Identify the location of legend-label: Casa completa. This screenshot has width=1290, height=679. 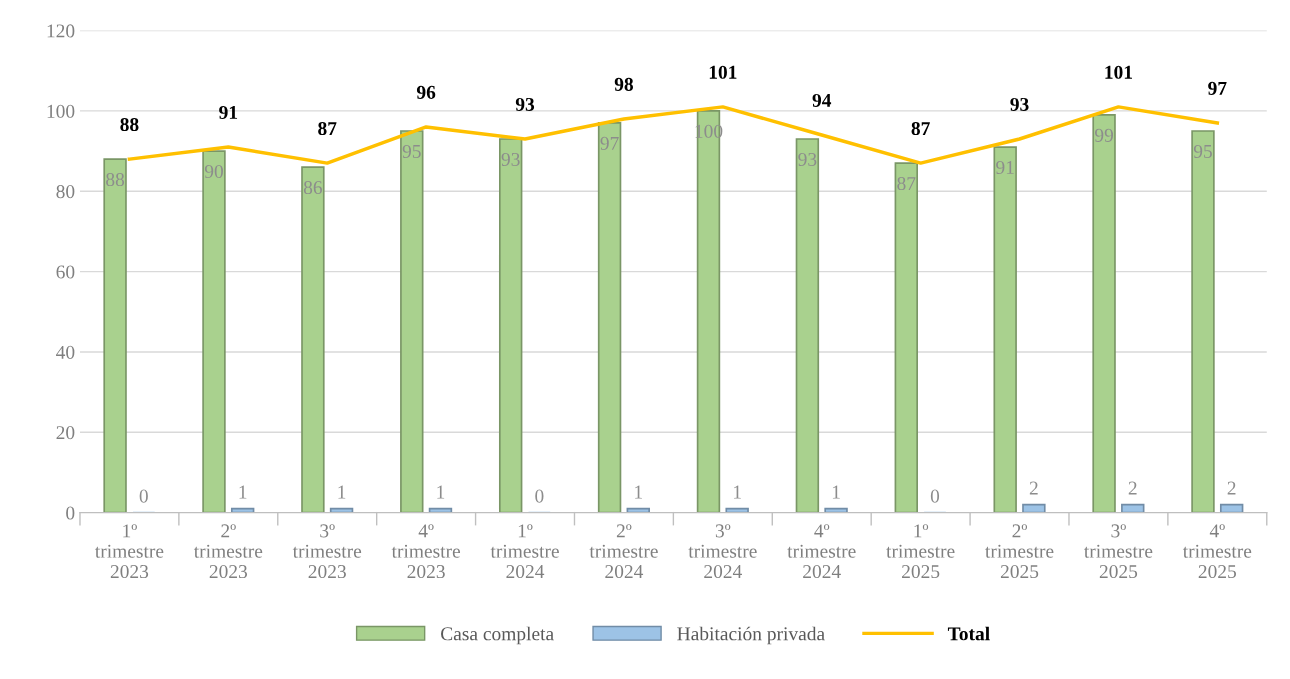
(497, 635).